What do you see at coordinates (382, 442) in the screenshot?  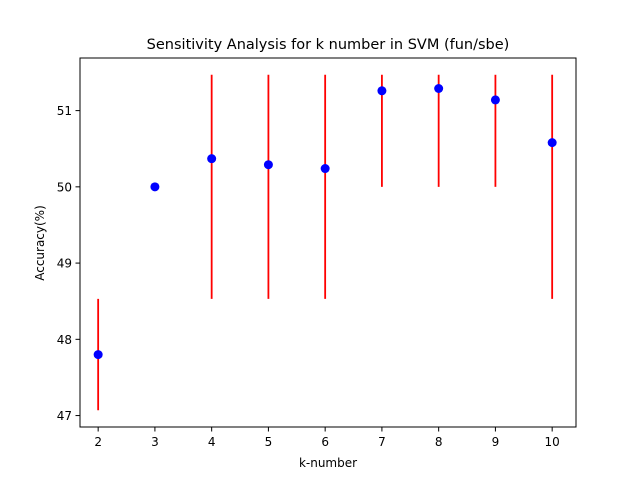 I see `x-tick-label: 7` at bounding box center [382, 442].